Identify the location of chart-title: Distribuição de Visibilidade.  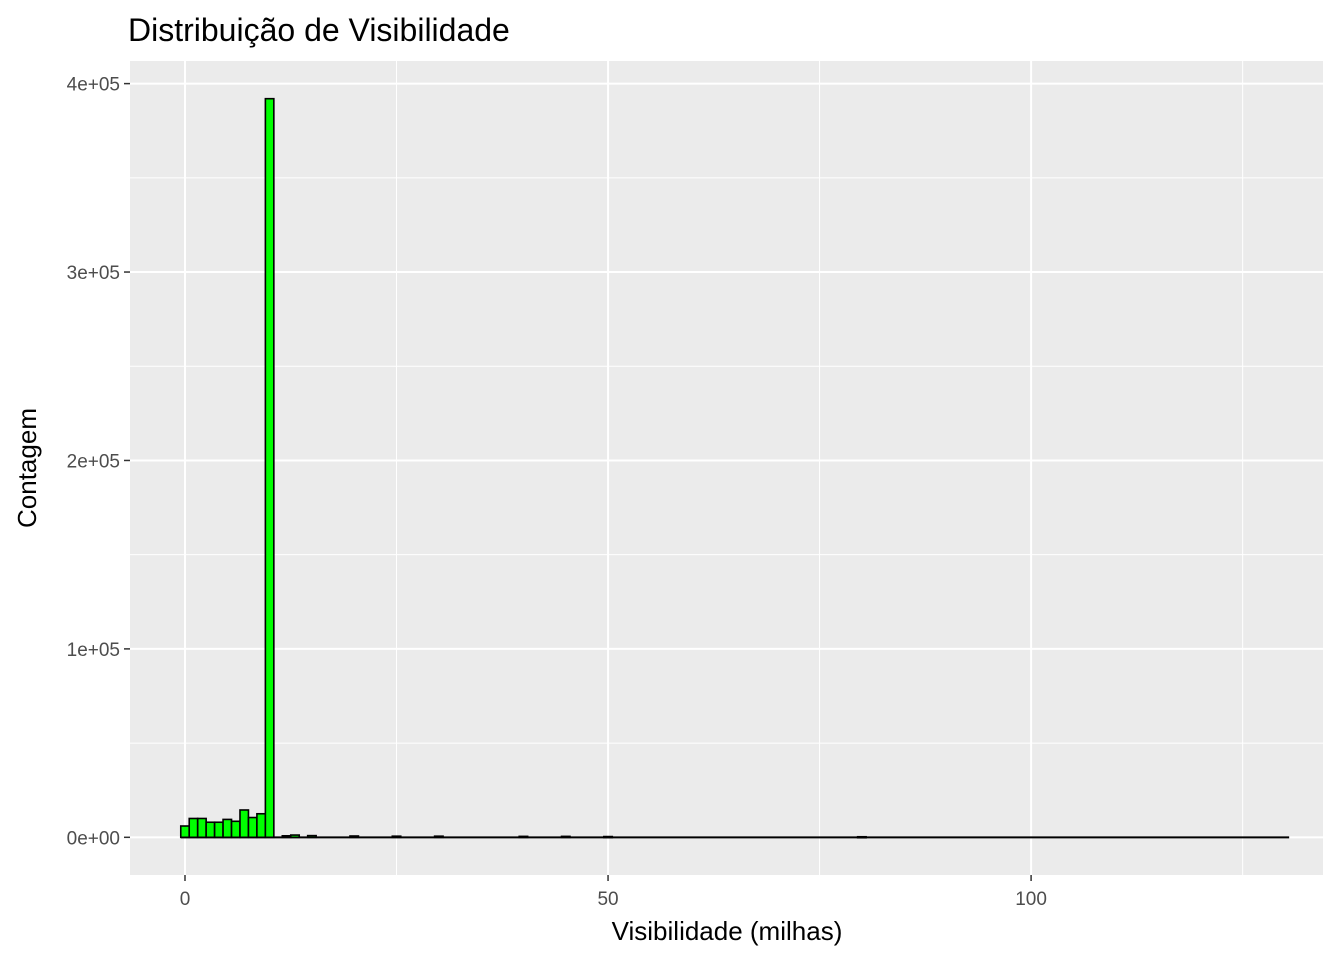
(319, 30).